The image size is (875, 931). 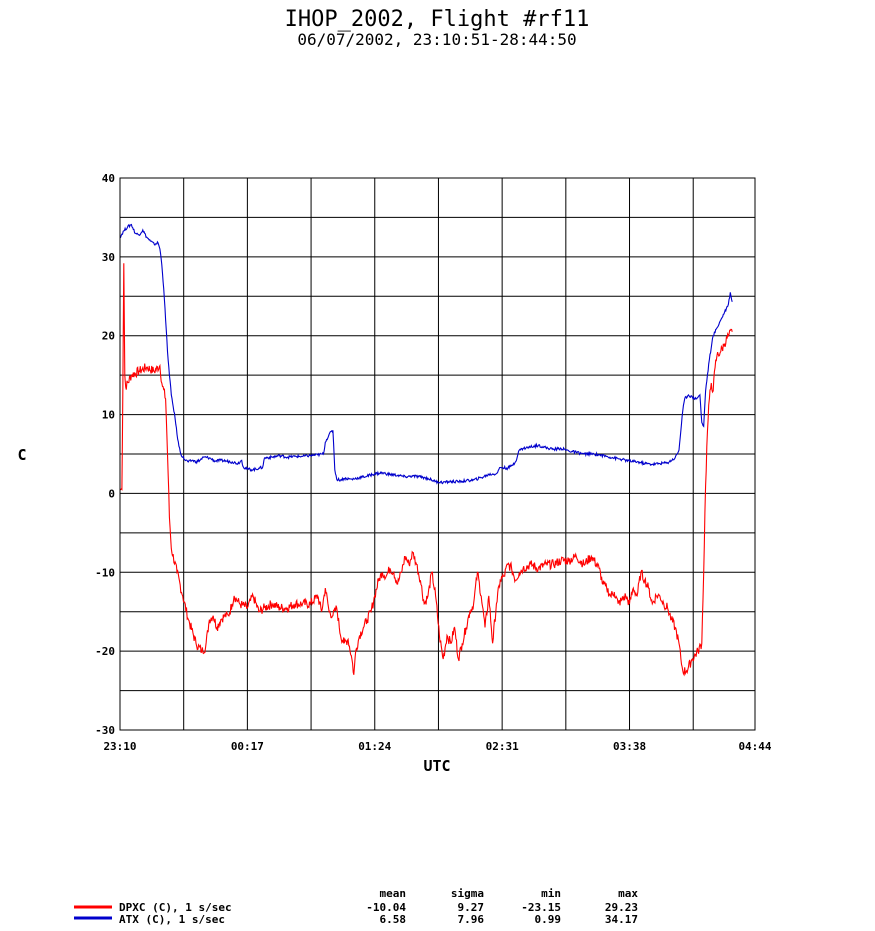 I want to click on legend-label-dpxc: DPXC (C), 1 s/sec, so click(x=175, y=907).